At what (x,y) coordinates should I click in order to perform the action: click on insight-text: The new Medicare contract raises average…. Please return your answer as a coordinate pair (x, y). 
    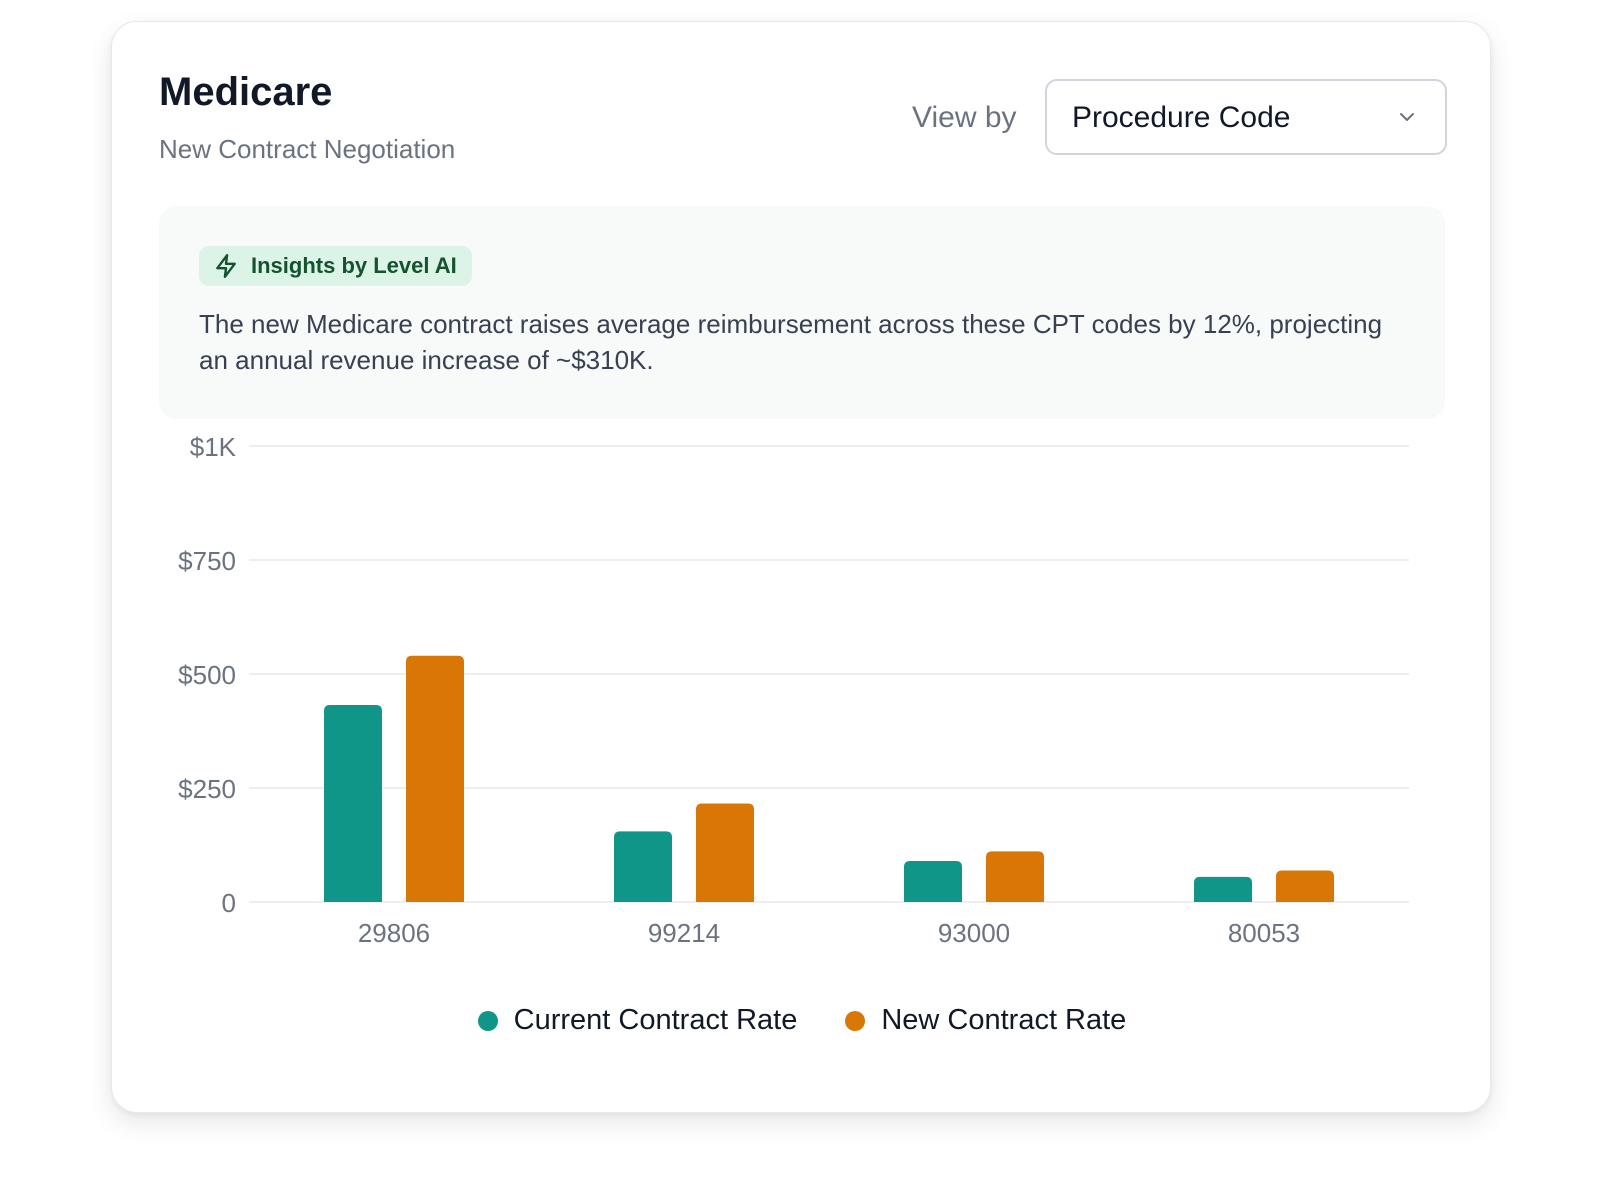
    Looking at the image, I should click on (791, 342).